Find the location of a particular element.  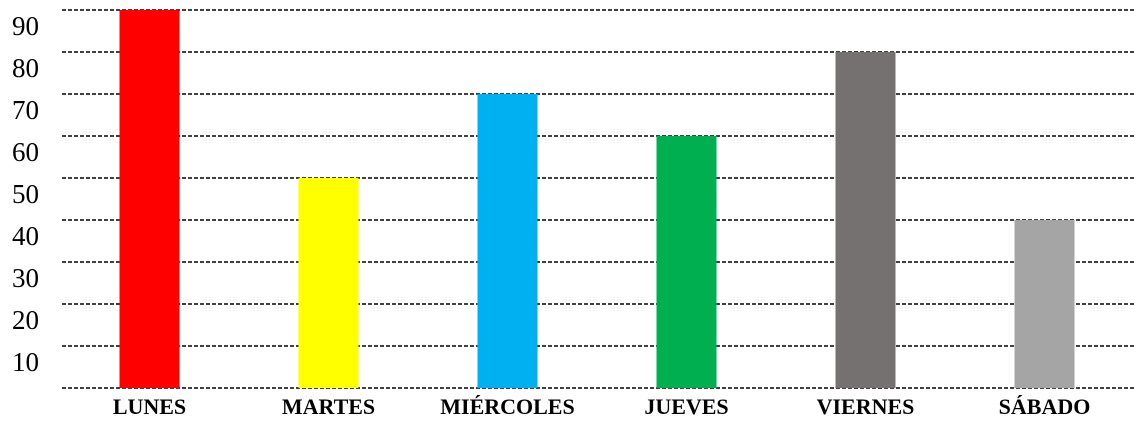

bar-viernes is located at coordinates (865, 220).